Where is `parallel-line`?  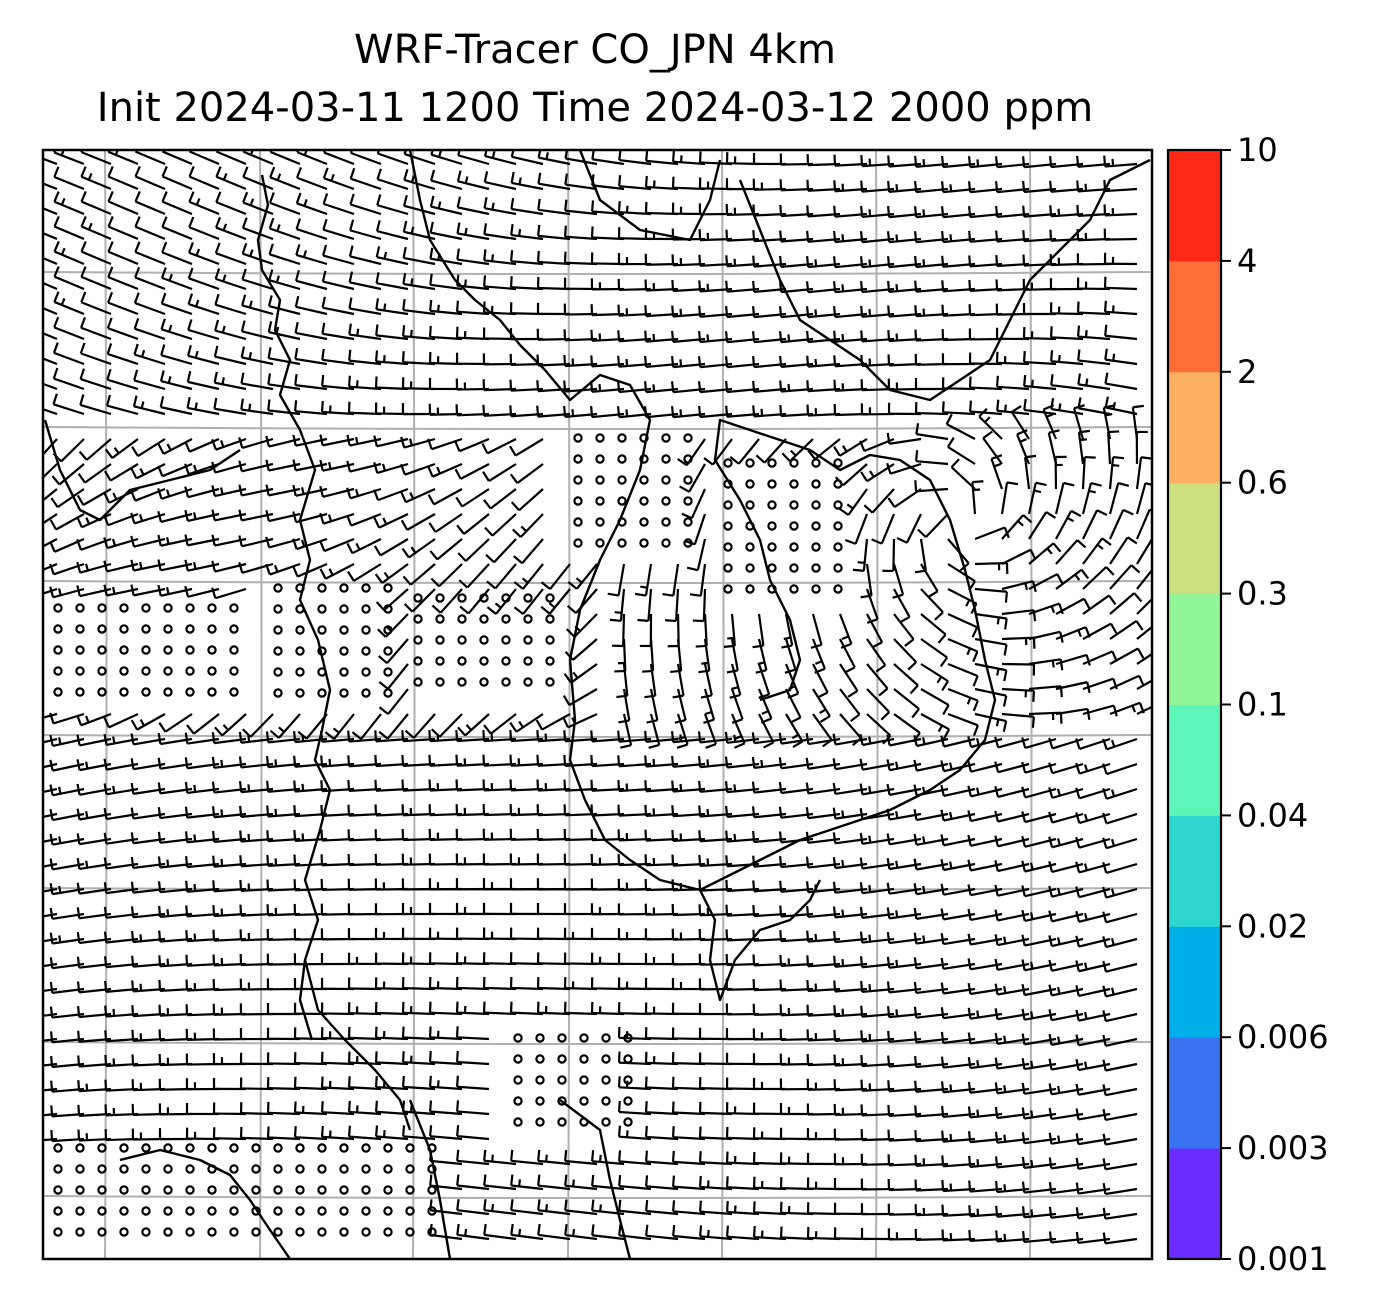 parallel-line is located at coordinates (597, 273).